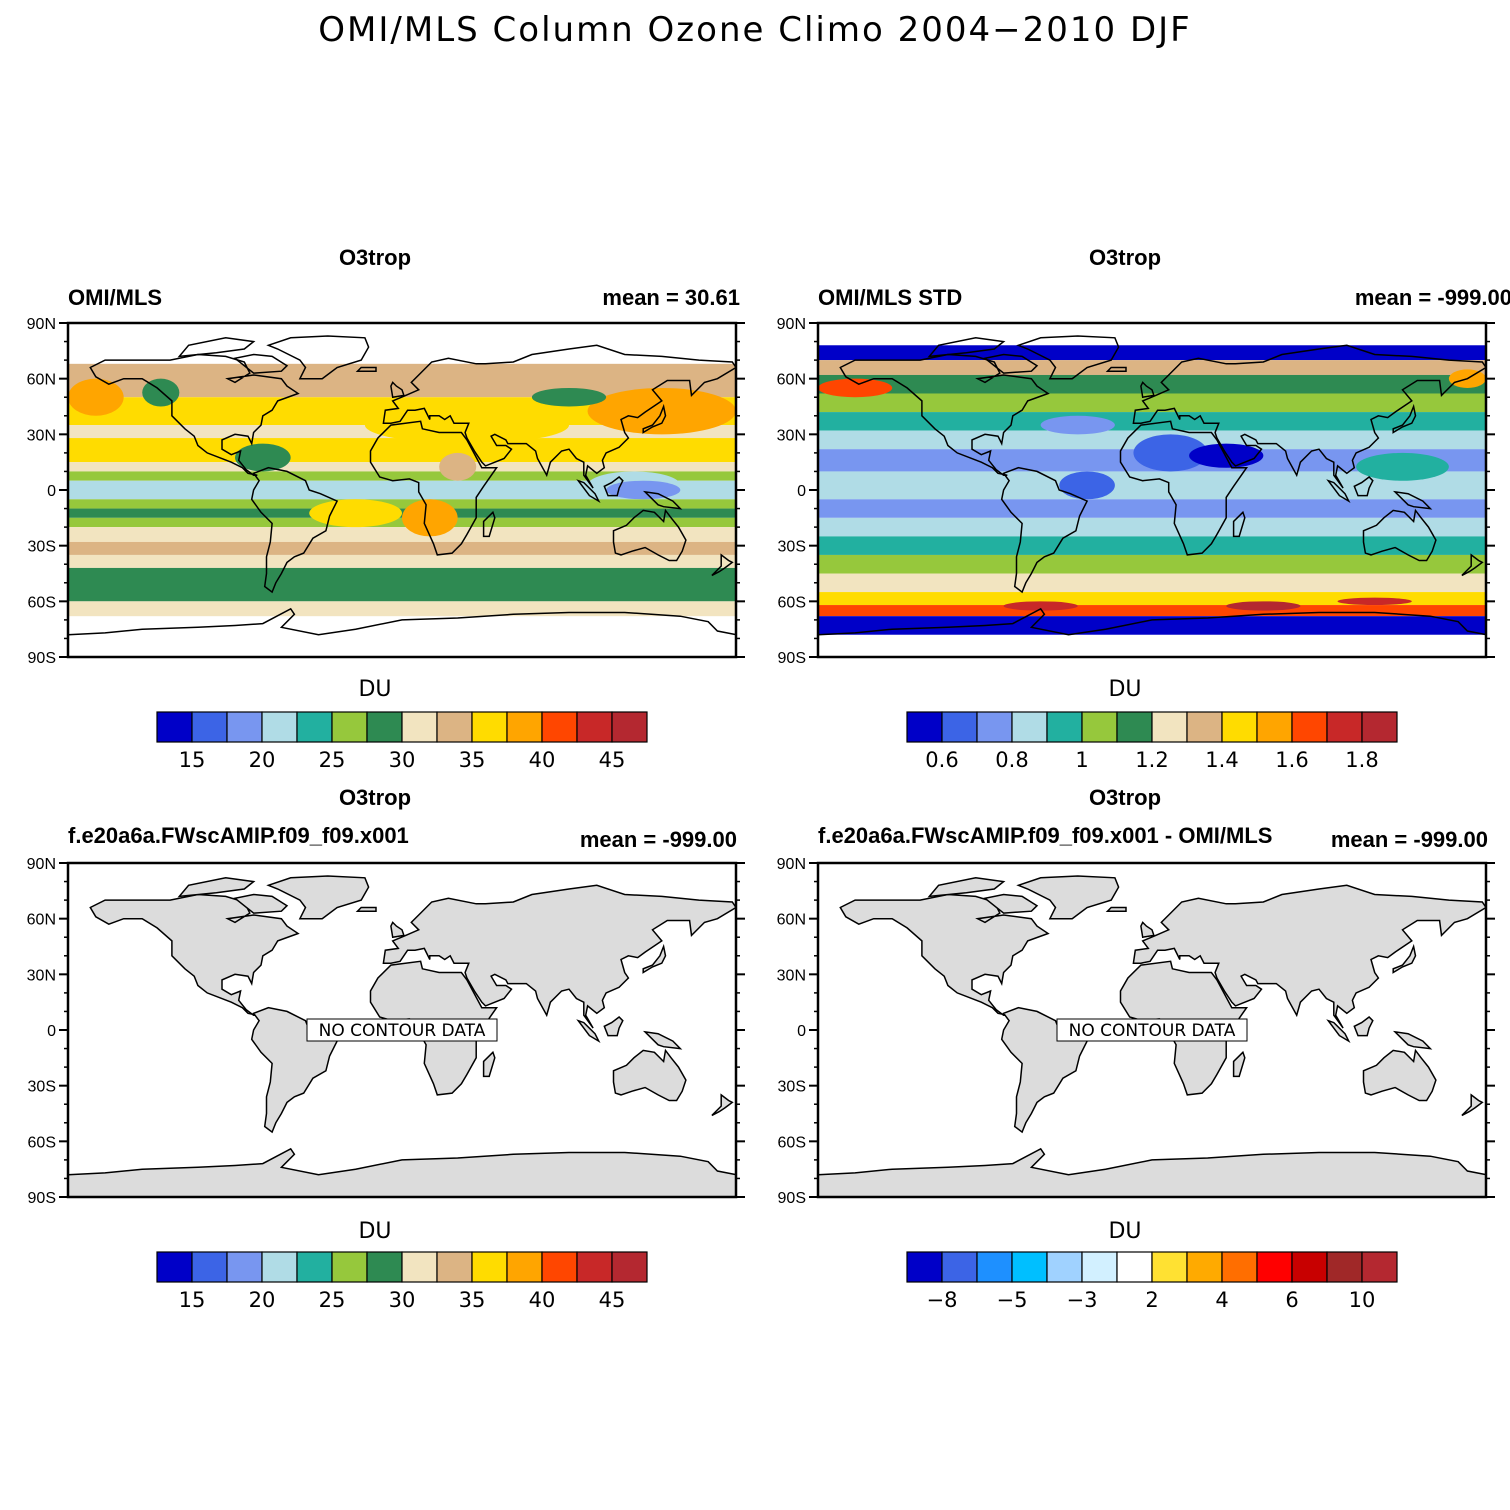 This screenshot has height=1510, width=1510. I want to click on coastline-namerica, so click(194, 414).